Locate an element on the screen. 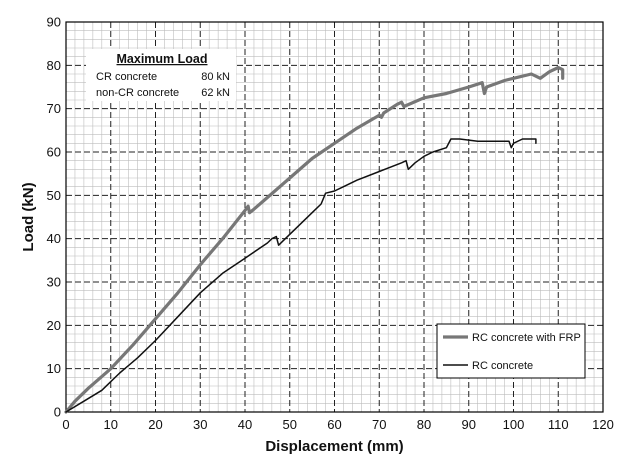 The width and height of the screenshot is (633, 468). x-tick-label: 50 is located at coordinates (290, 424).